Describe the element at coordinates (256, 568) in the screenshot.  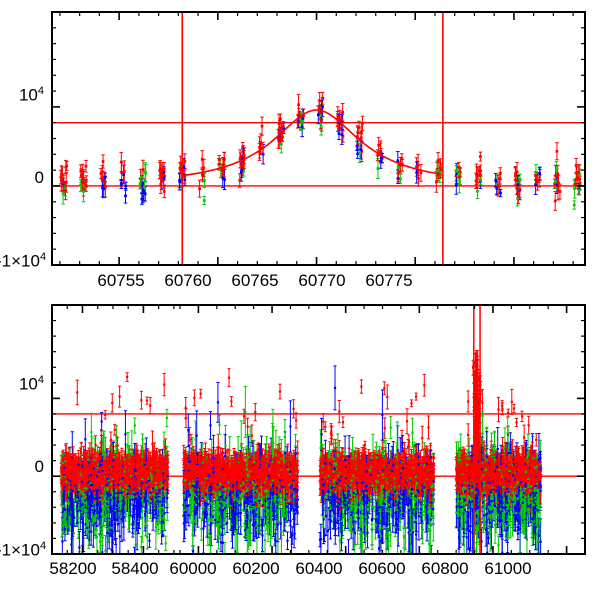
I see `bottom-xtick-label-60200: 60200` at that location.